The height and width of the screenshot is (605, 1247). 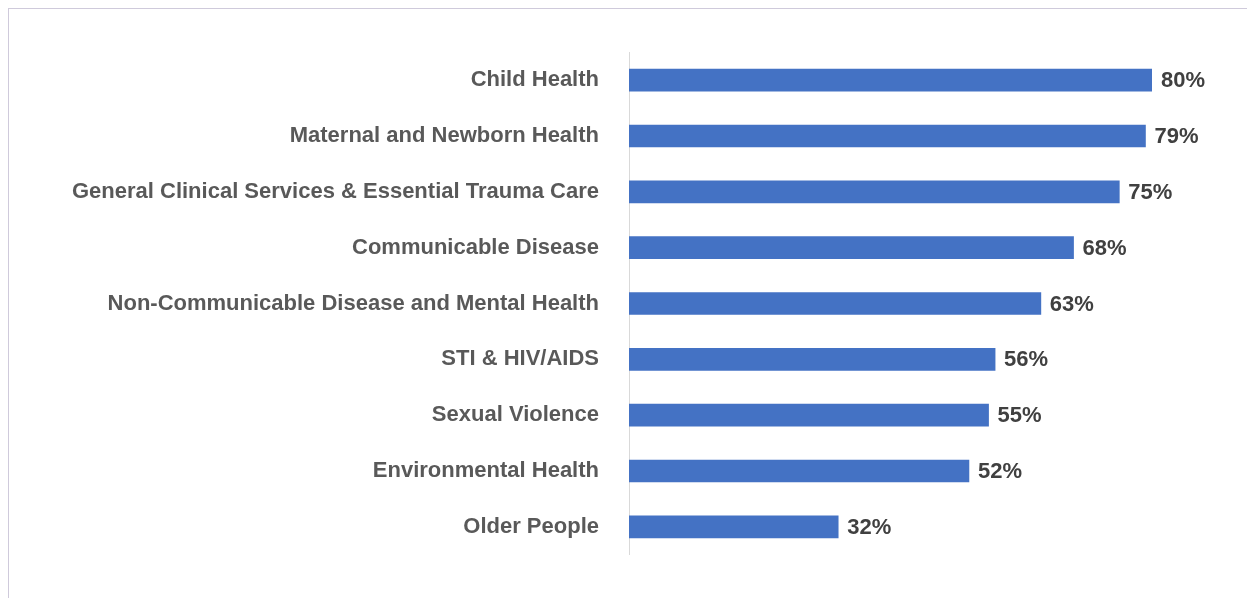 I want to click on y-tick-label: Communicable Disease, so click(x=475, y=246).